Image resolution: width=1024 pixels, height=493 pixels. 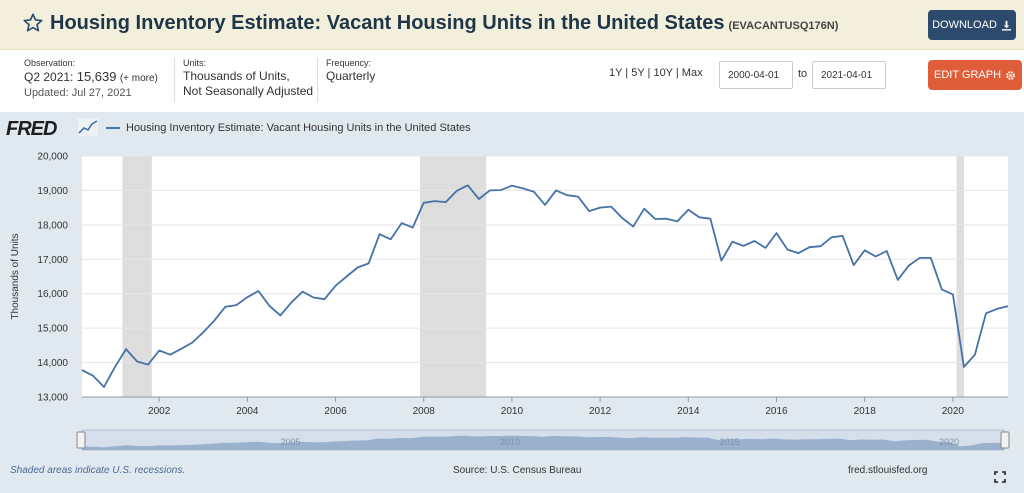 I want to click on navigator-series-area, so click(x=543, y=442).